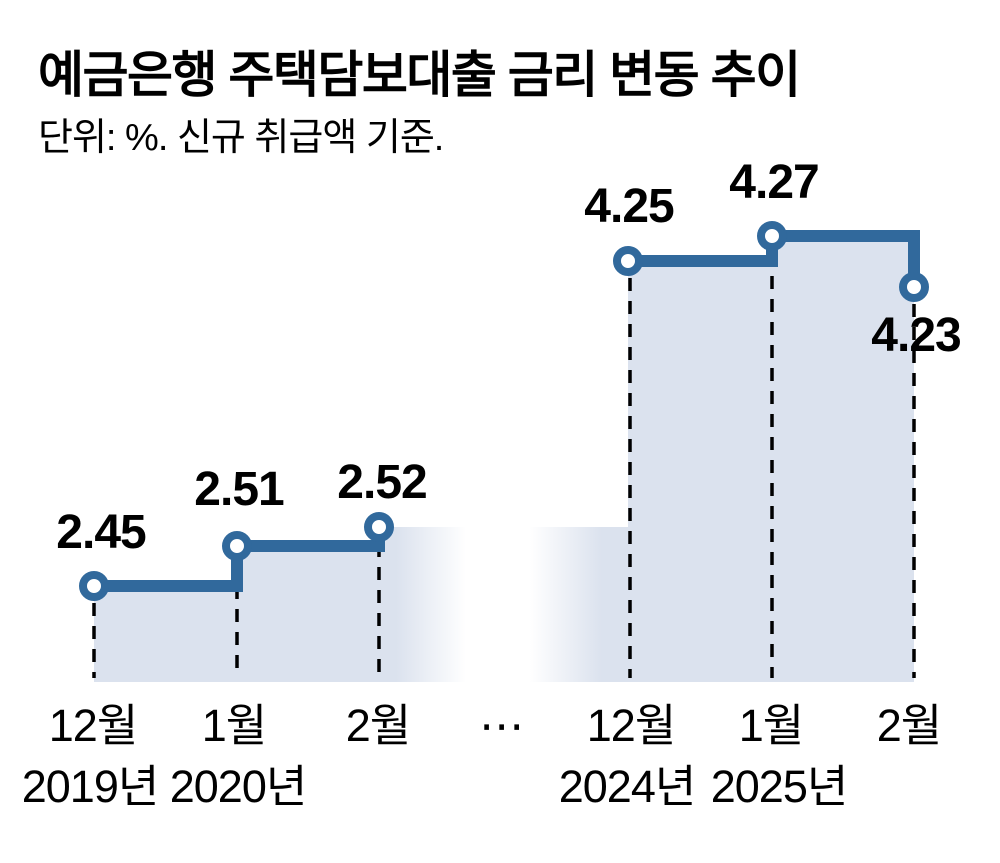 This screenshot has height=863, width=1000. I want to click on axis-year-2024: 2024년, so click(627, 786).